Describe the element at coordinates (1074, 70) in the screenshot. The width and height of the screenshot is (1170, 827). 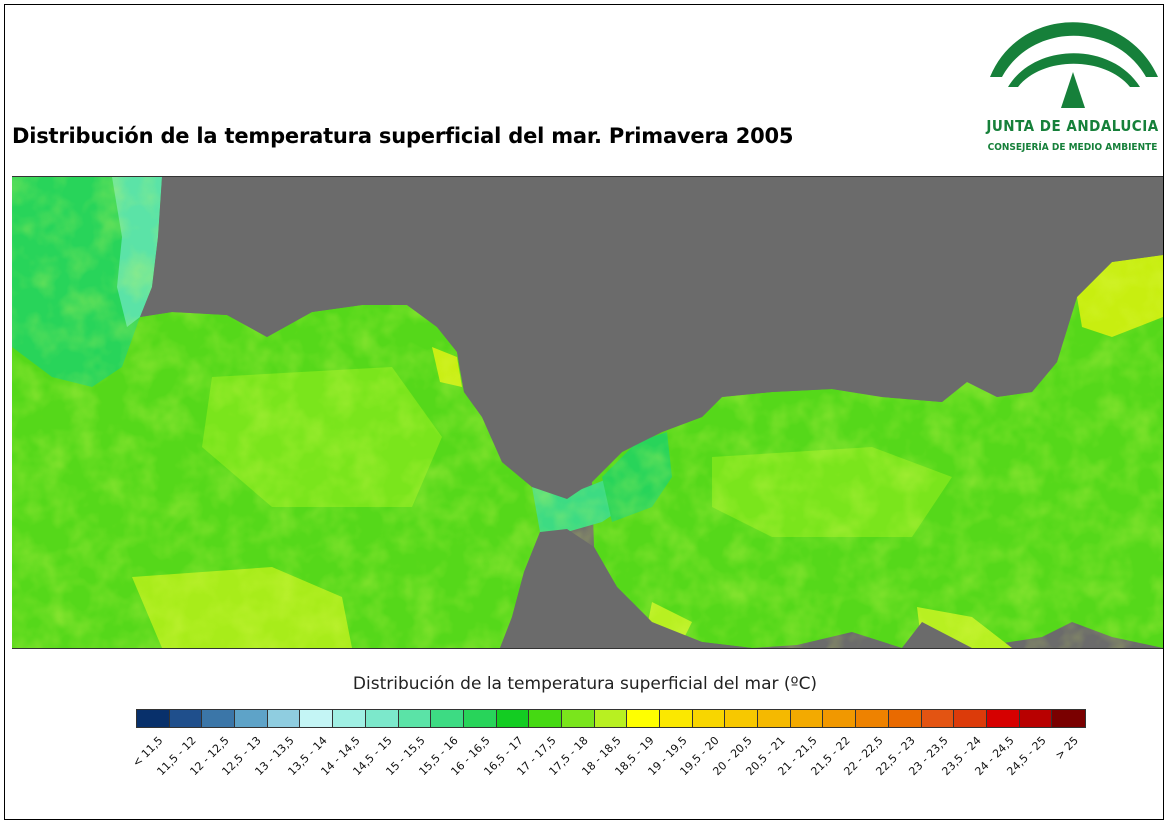
I see `logo-arc-inner` at that location.